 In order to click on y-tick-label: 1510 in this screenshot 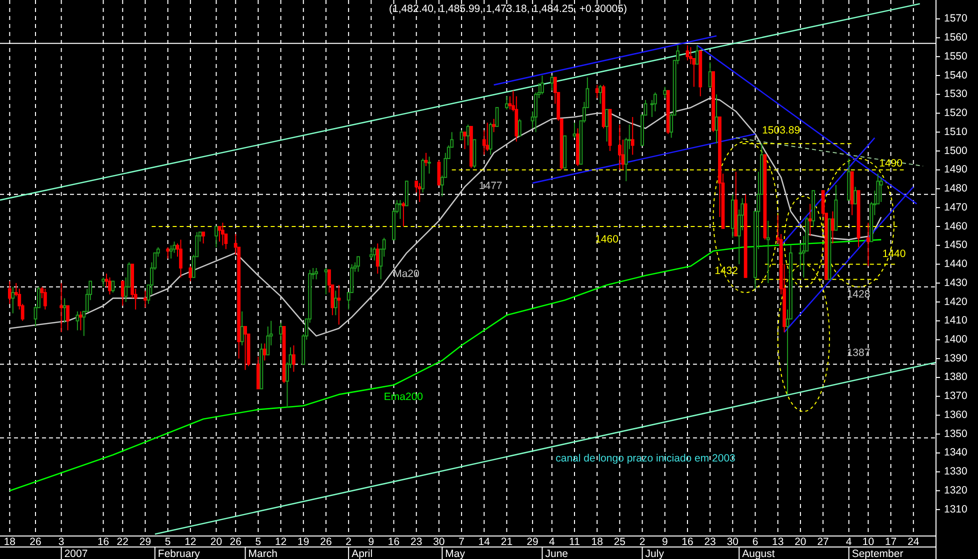, I will do `click(956, 132)`.